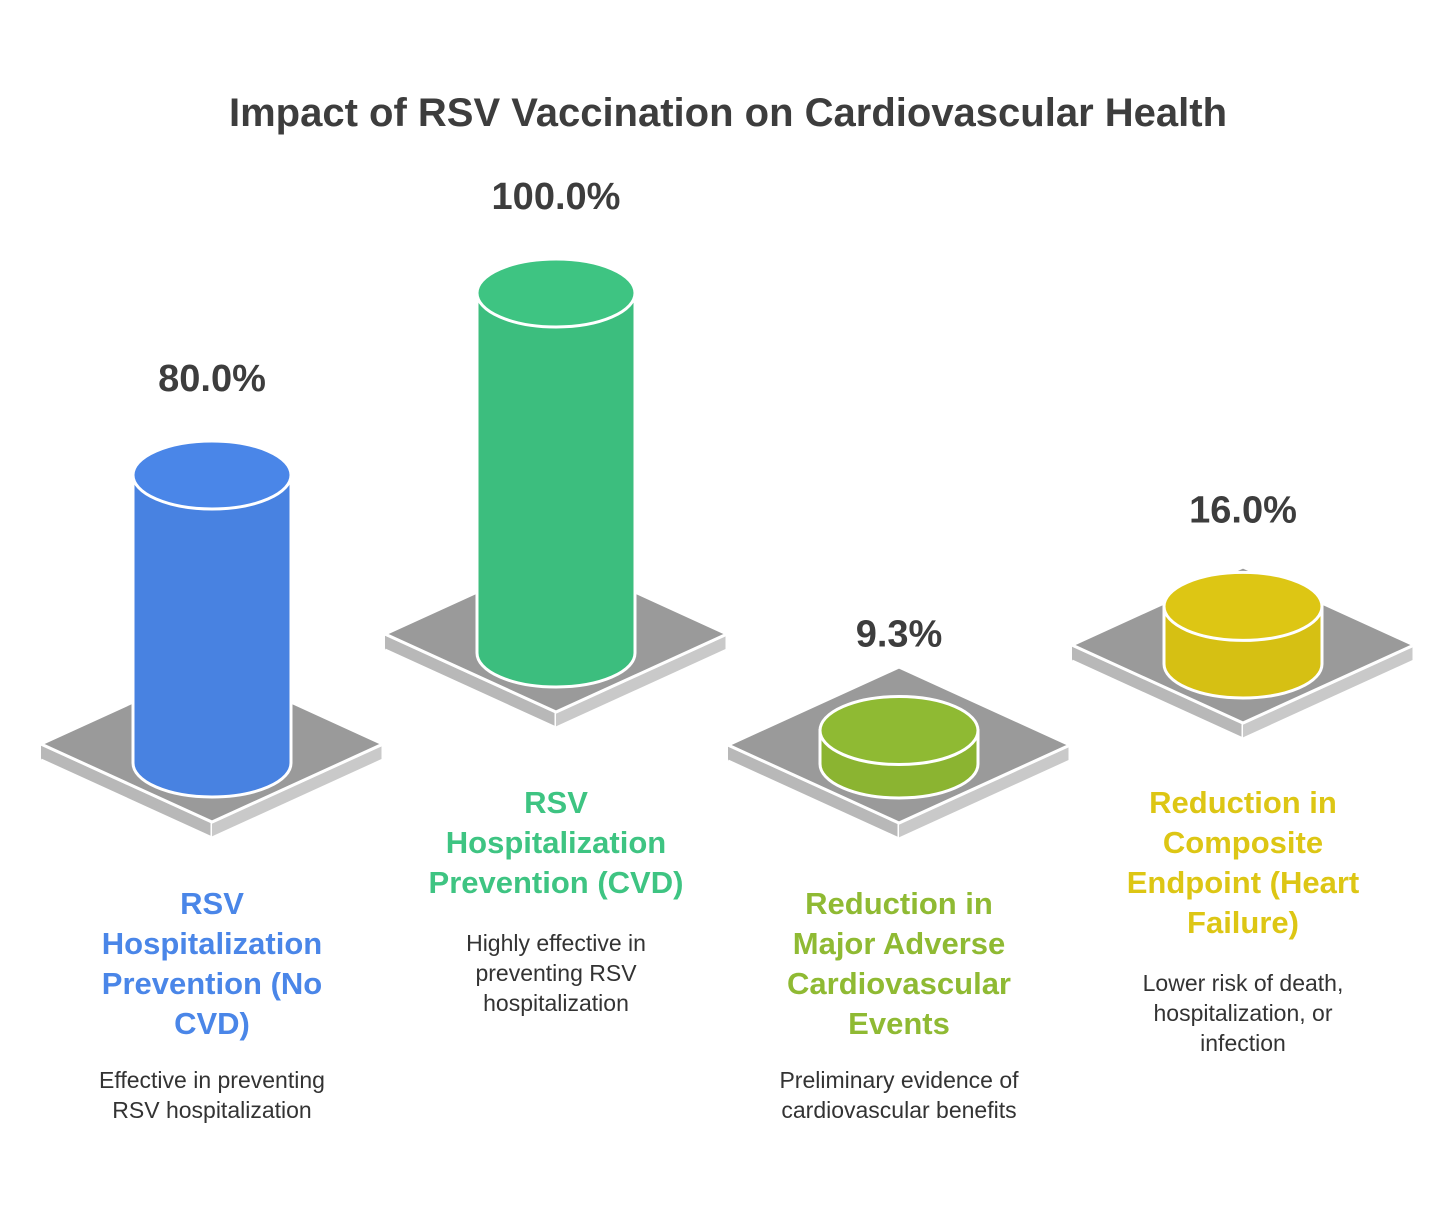  Describe the element at coordinates (212, 963) in the screenshot. I see `category-label: RSV Hospitalization Prevention (No CVD)` at that location.